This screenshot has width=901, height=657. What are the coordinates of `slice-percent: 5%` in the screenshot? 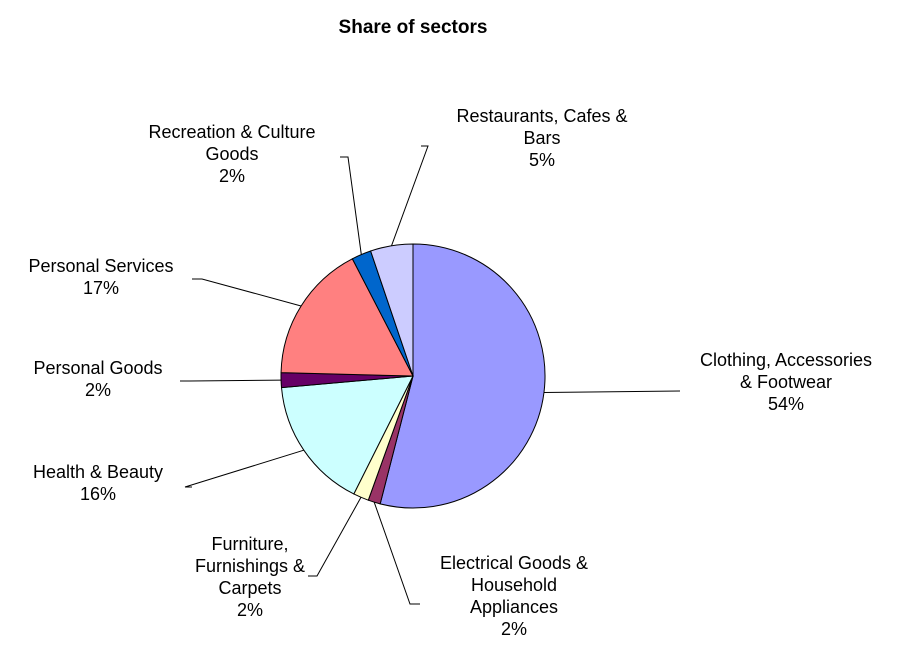 It's located at (542, 160).